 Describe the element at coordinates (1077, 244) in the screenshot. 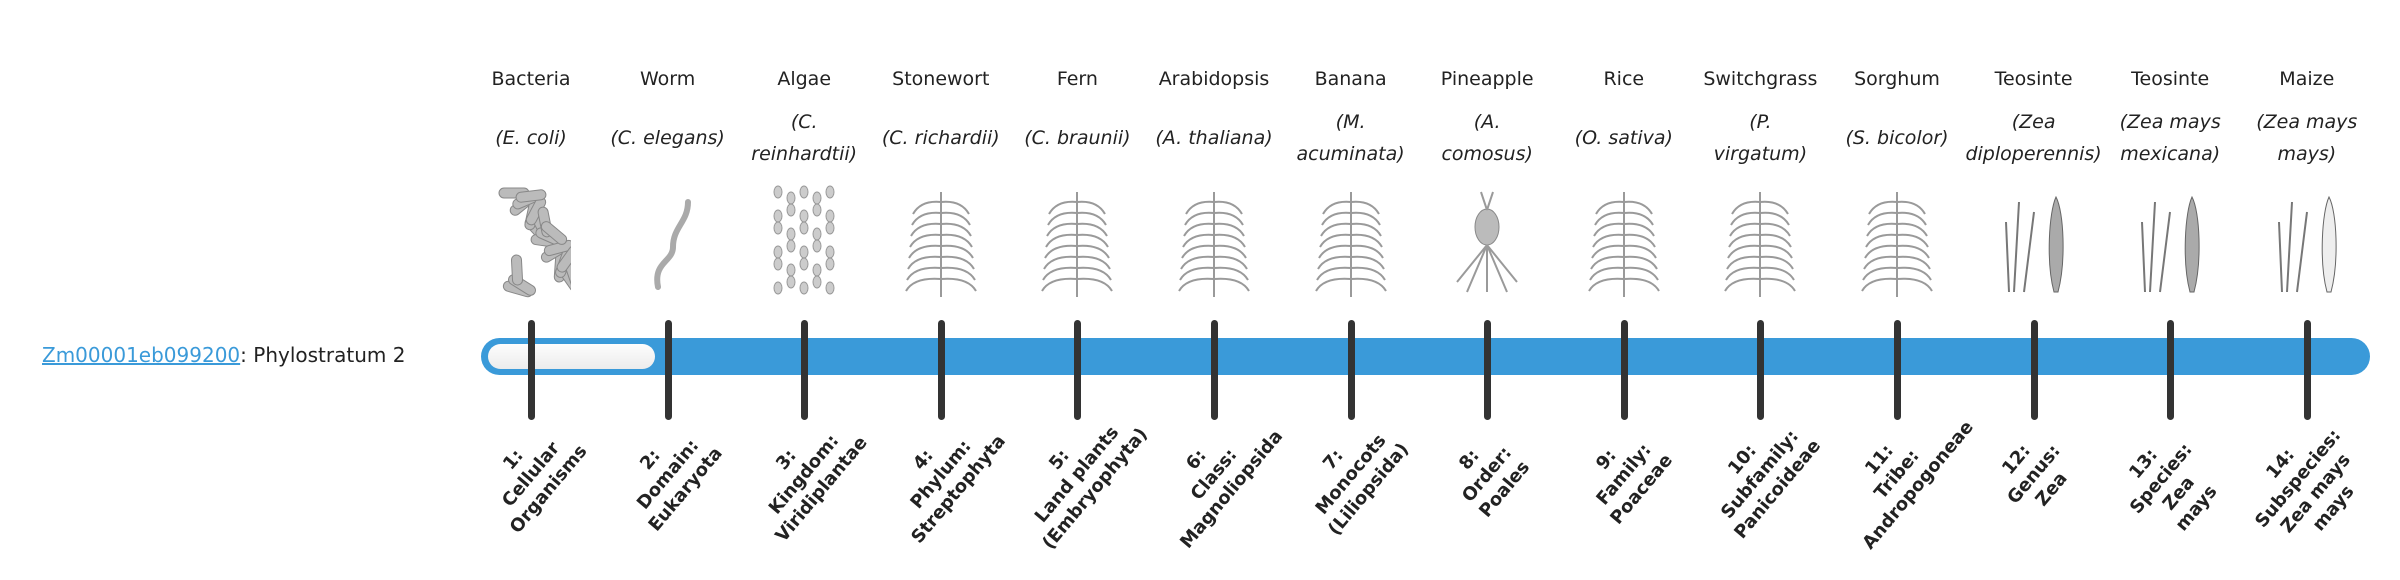

I see `fern-illustration` at that location.